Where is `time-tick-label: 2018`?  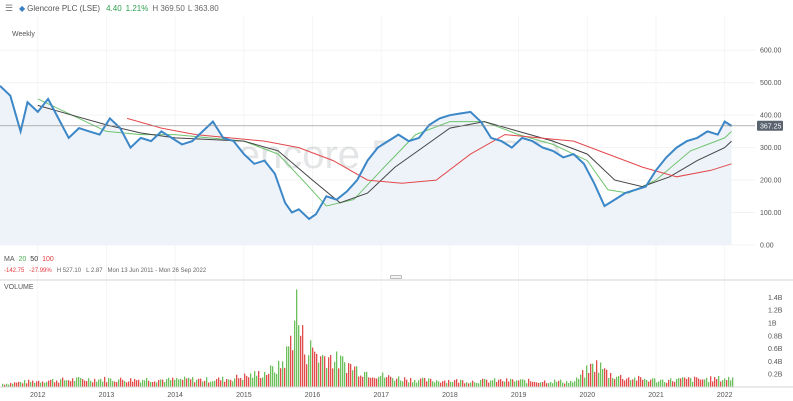
time-tick-label: 2018 is located at coordinates (450, 395).